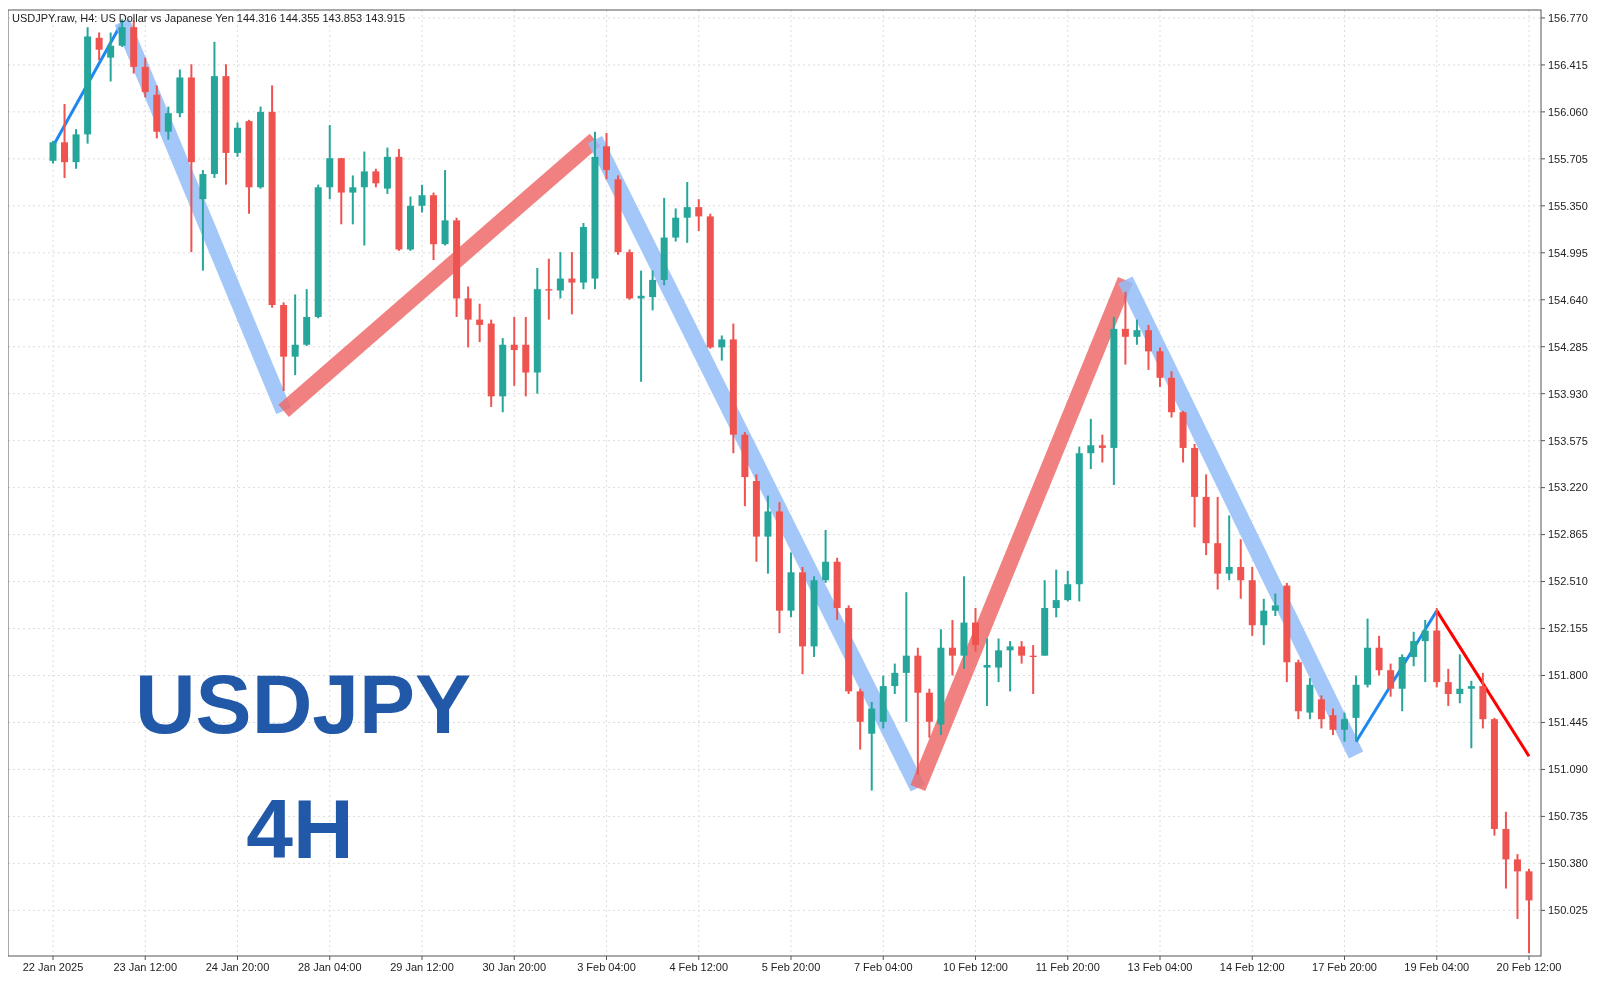 The image size is (1600, 984). What do you see at coordinates (422, 967) in the screenshot?
I see `x-tick-label: 29 Jan 12:00` at bounding box center [422, 967].